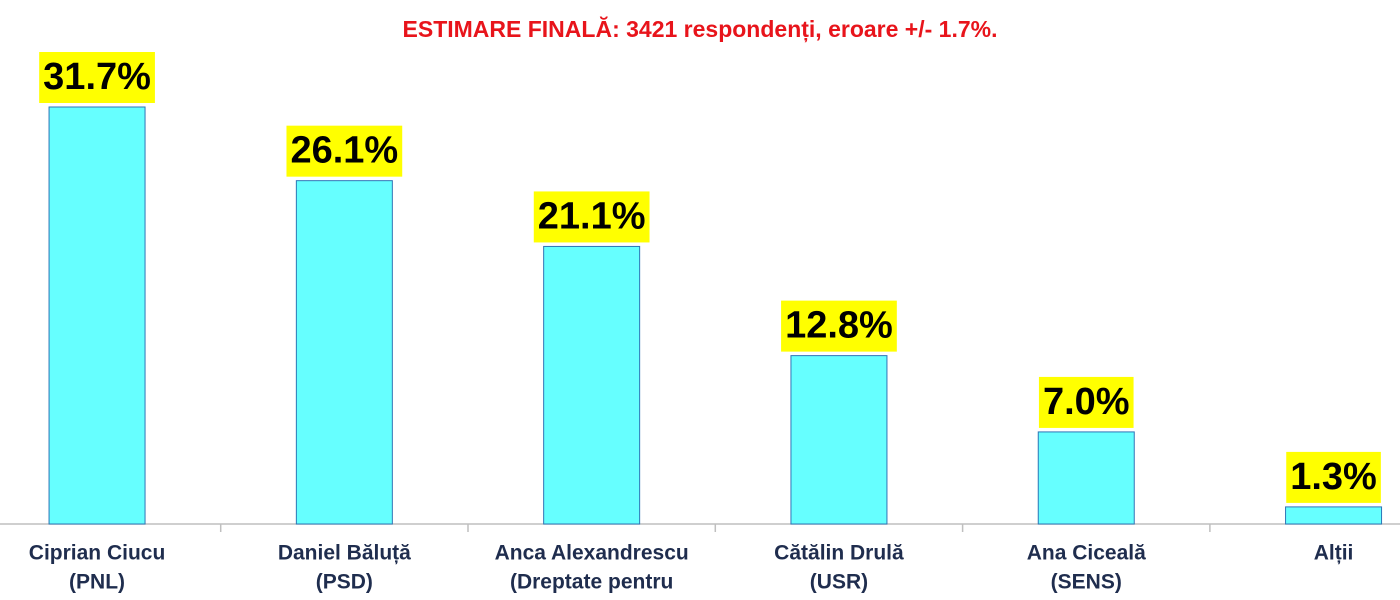  Describe the element at coordinates (839, 582) in the screenshot. I see `x-tick-label: (USR)` at that location.